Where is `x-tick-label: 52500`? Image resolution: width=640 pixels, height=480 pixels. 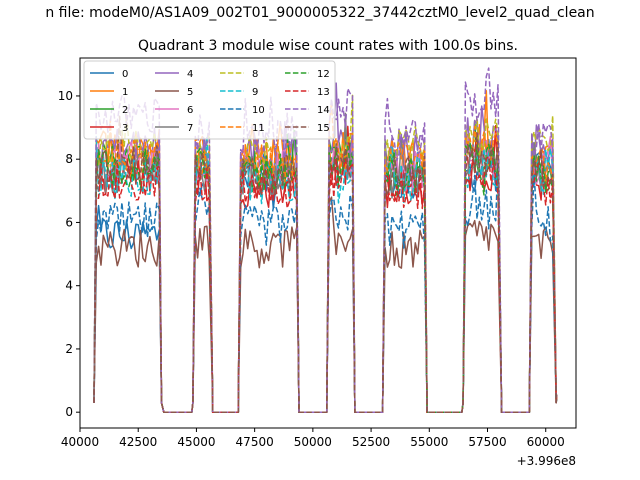 x-tick-label: 52500 is located at coordinates (371, 442).